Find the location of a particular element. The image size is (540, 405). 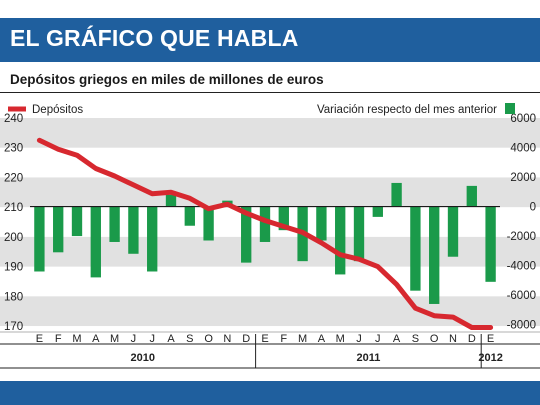

header-title: EL GRÁFICO QUE HABLA is located at coordinates (154, 38).